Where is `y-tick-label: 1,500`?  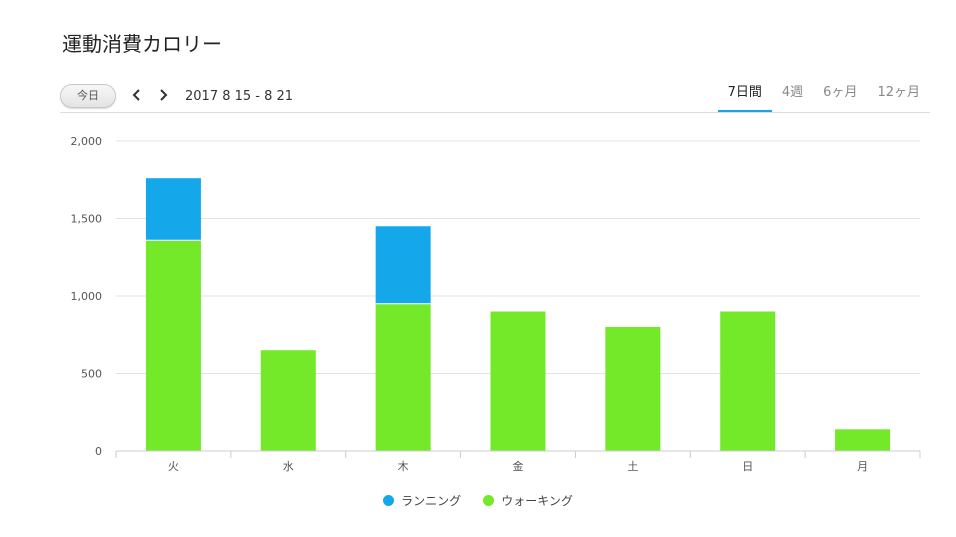 y-tick-label: 1,500 is located at coordinates (87, 219).